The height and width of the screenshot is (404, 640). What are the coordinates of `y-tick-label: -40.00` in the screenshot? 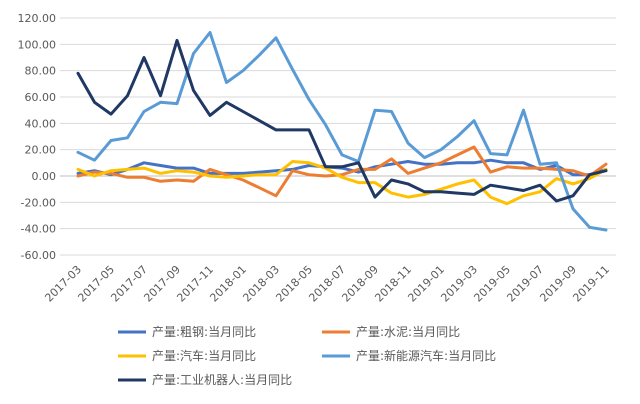 It's located at (38, 229).